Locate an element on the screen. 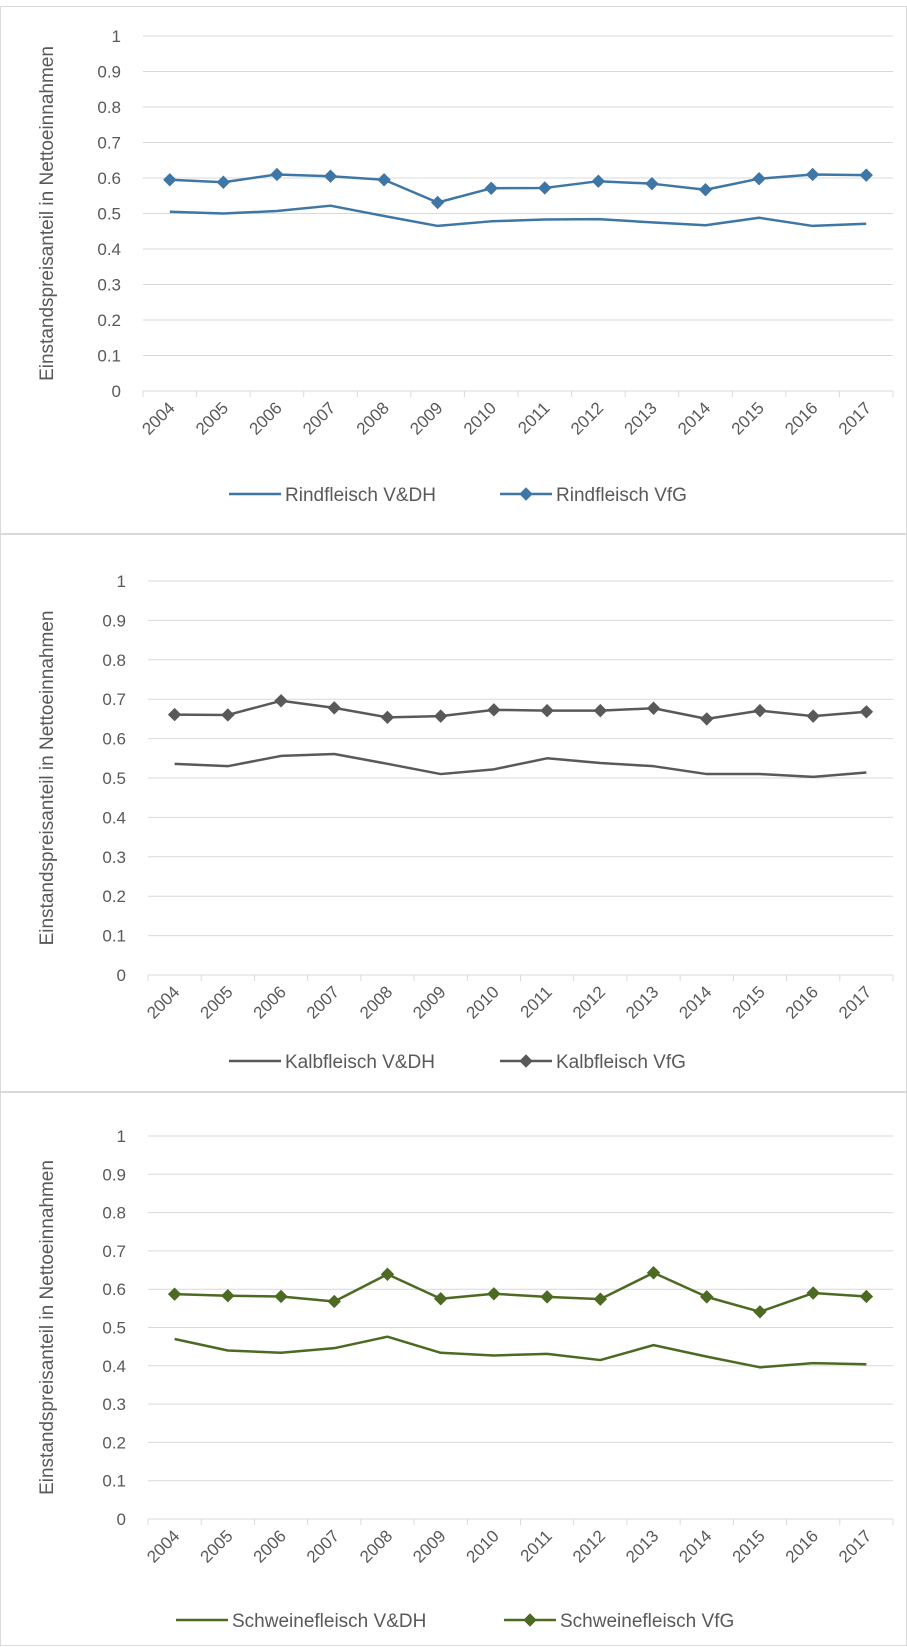 The image size is (907, 1647). x-tick-label: 2005 is located at coordinates (212, 418).